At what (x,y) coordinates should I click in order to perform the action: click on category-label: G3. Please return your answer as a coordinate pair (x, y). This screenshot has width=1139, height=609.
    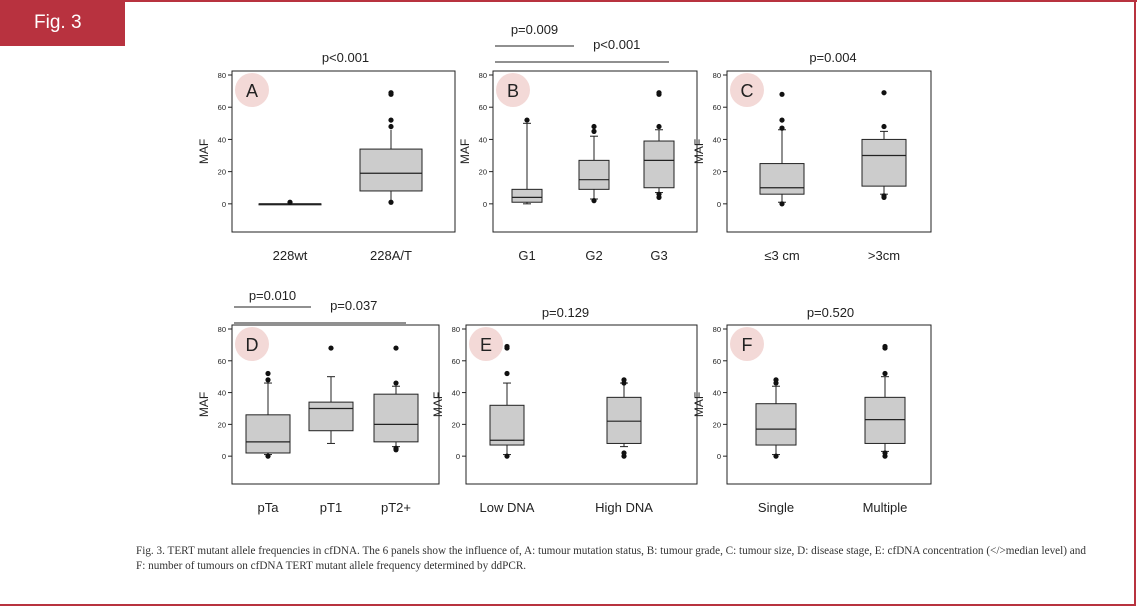
    Looking at the image, I should click on (658, 255).